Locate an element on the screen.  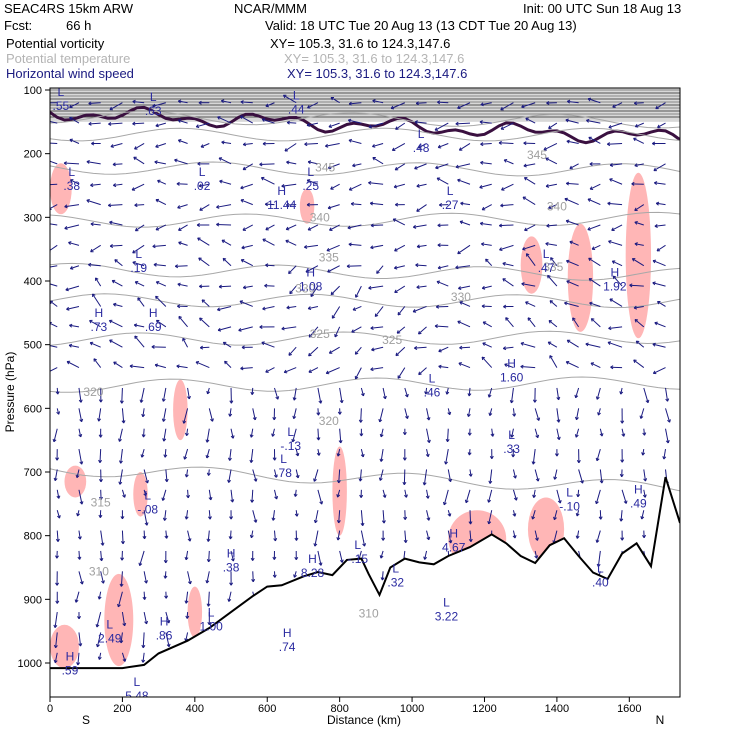
pv-high-region is located at coordinates (638, 255).